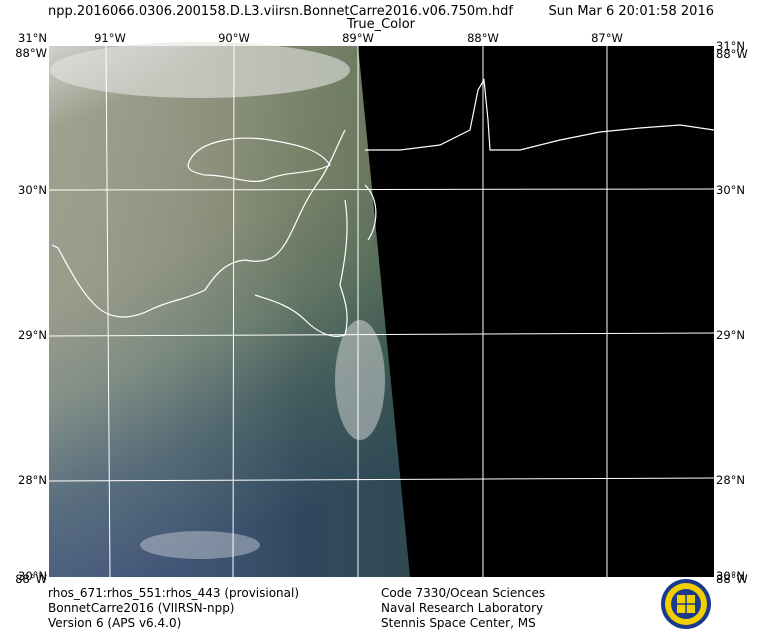 The width and height of the screenshot is (762, 636). Describe the element at coordinates (110, 38) in the screenshot. I see `lon-label: 91°W` at that location.